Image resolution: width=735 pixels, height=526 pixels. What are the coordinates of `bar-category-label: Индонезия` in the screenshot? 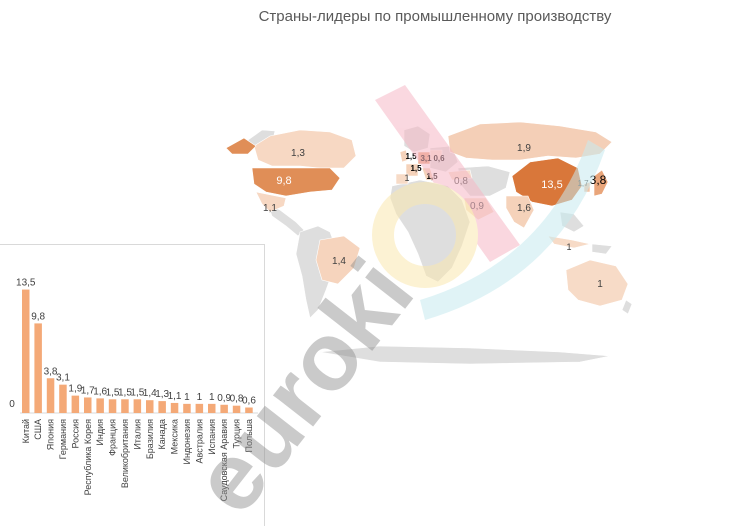 It's located at (187, 442).